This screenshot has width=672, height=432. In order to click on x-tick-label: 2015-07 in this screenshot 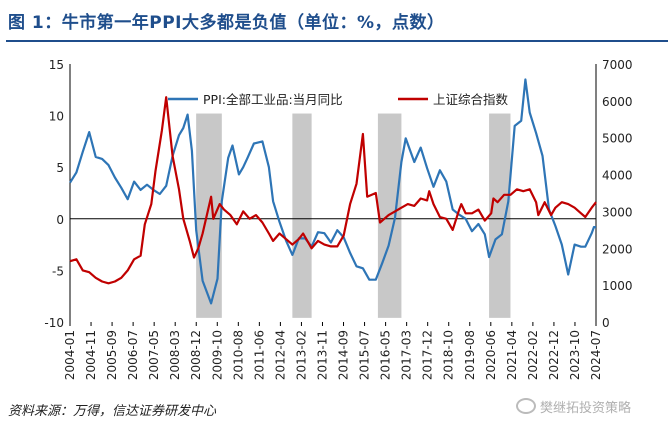, I will do `click(365, 355)`.